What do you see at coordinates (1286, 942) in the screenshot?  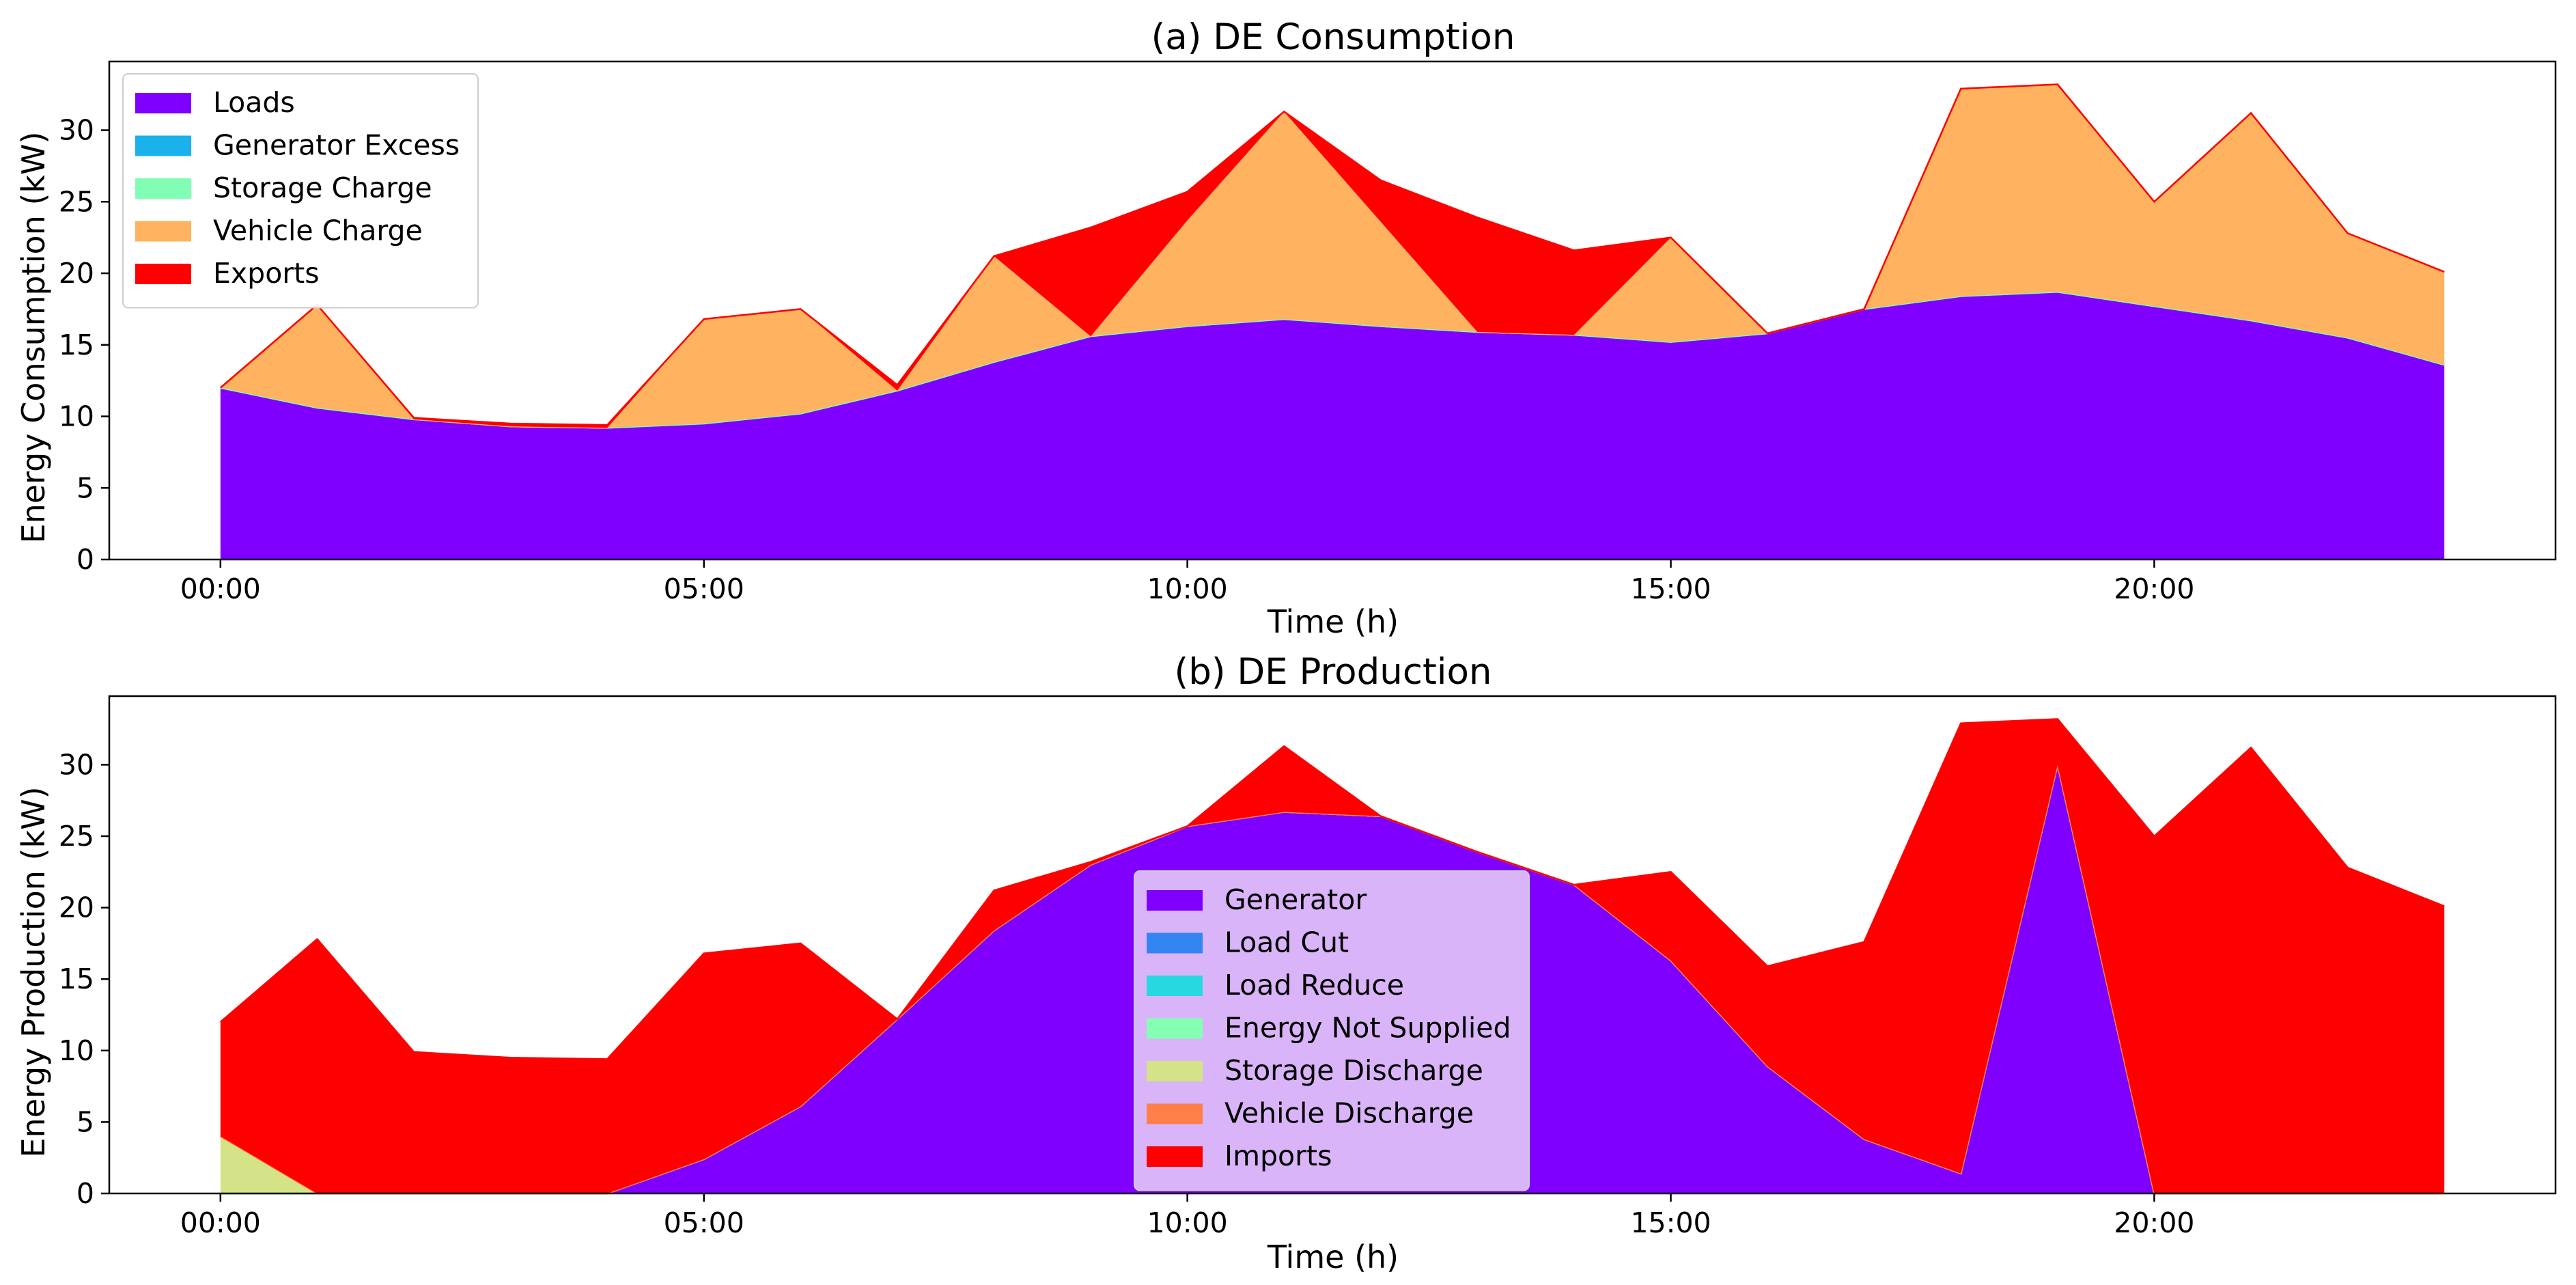 I see `legend-label: Load Cut` at bounding box center [1286, 942].